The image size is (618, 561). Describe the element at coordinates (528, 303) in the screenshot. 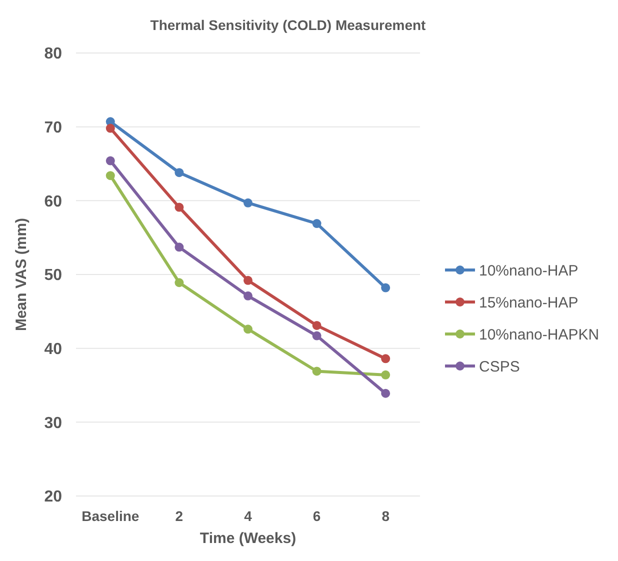

I see `legend-label: 15%nano-HAP` at that location.